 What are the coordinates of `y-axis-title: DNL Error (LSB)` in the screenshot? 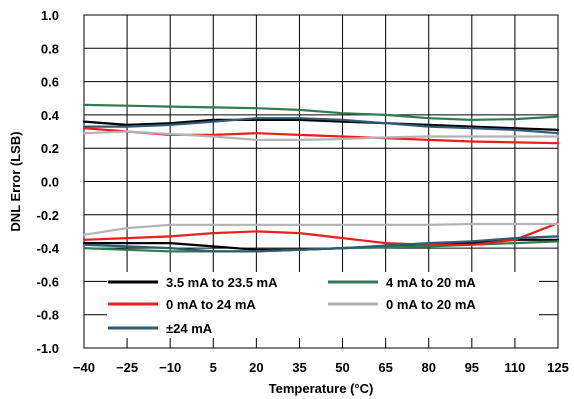 It's located at (15, 181).